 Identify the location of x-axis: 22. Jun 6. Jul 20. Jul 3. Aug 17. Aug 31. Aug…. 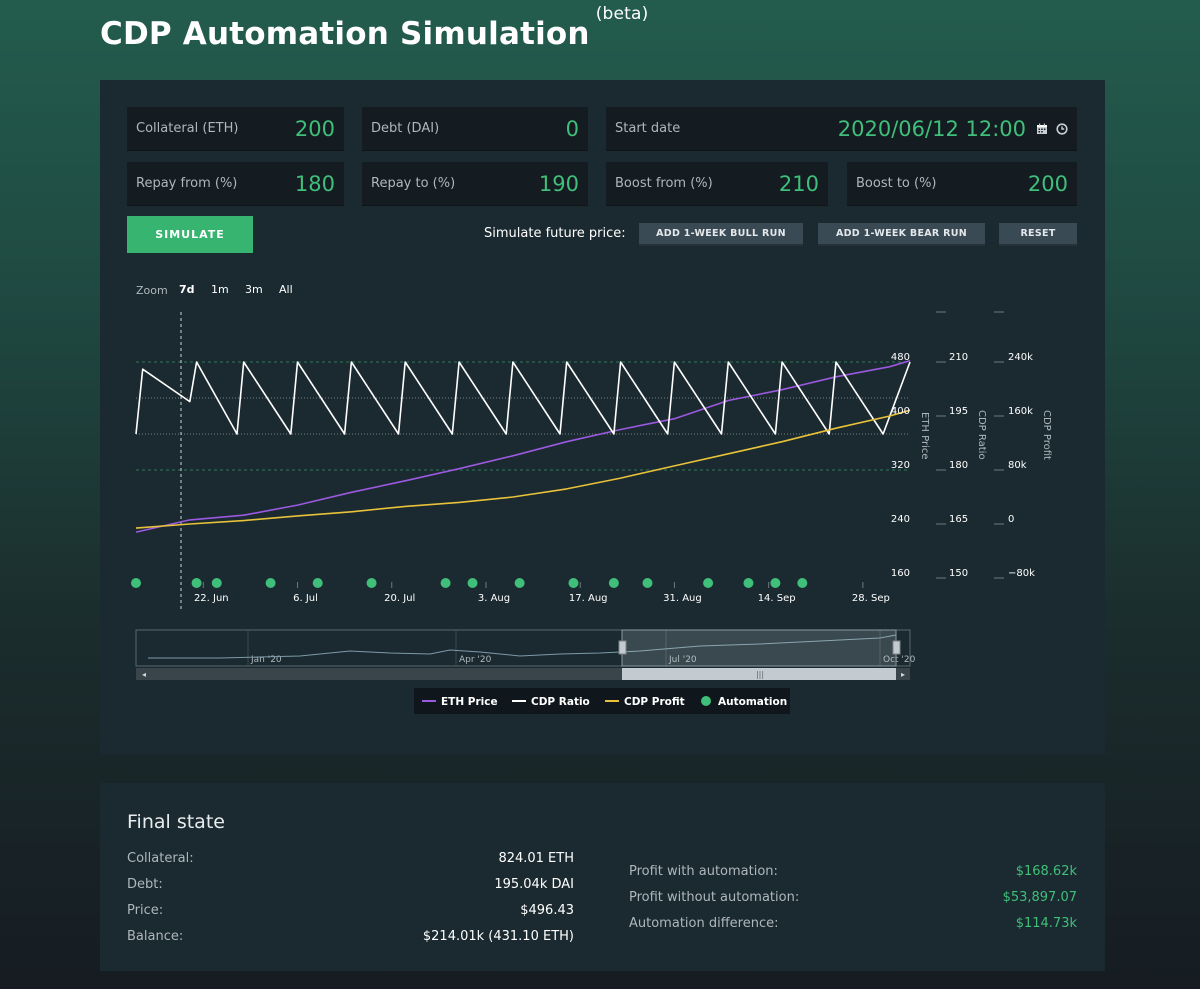
(542, 593).